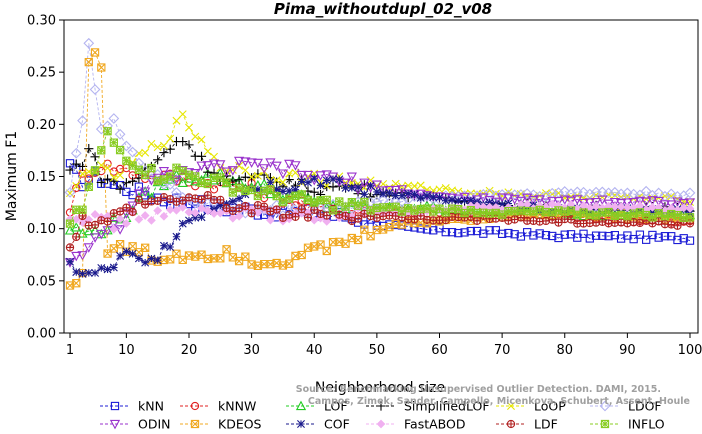  I want to click on y-axis-title: Maximum F1, so click(12, 176).